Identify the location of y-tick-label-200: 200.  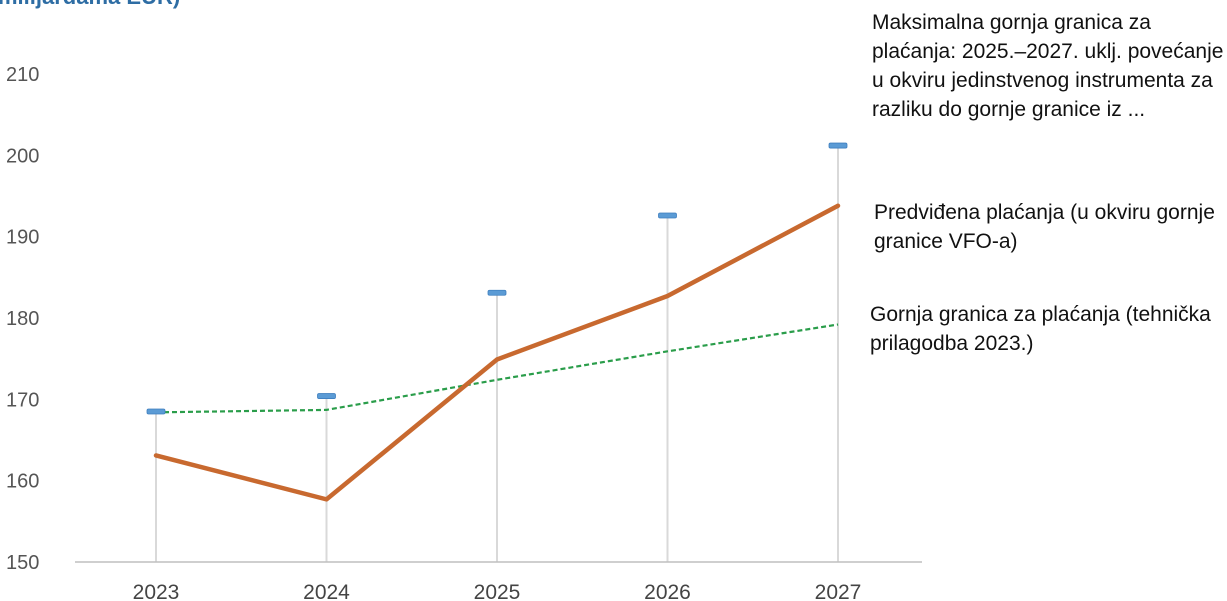
(22, 156).